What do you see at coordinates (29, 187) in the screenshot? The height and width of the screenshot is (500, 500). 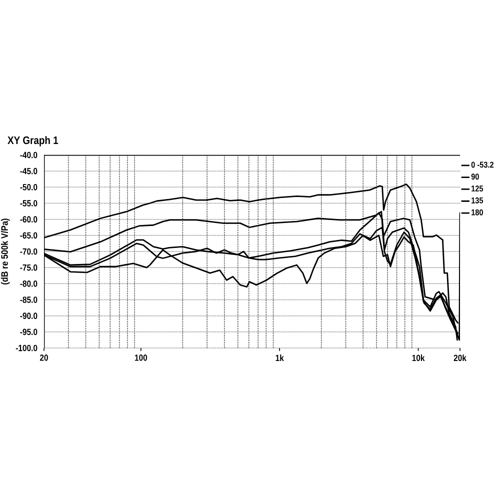 I see `y-tick-label: -50.0` at bounding box center [29, 187].